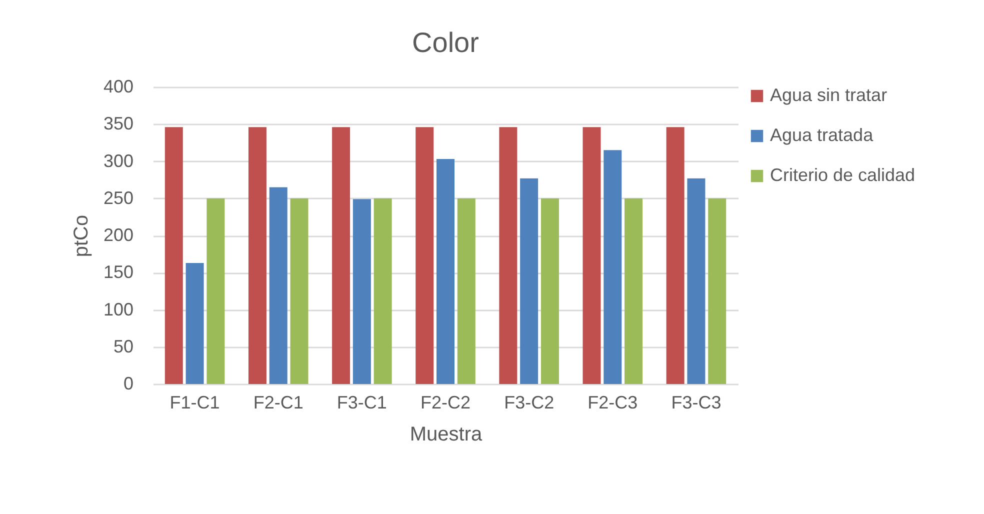 The image size is (984, 514). Describe the element at coordinates (195, 402) in the screenshot. I see `x-tick-label: F1-C1` at that location.